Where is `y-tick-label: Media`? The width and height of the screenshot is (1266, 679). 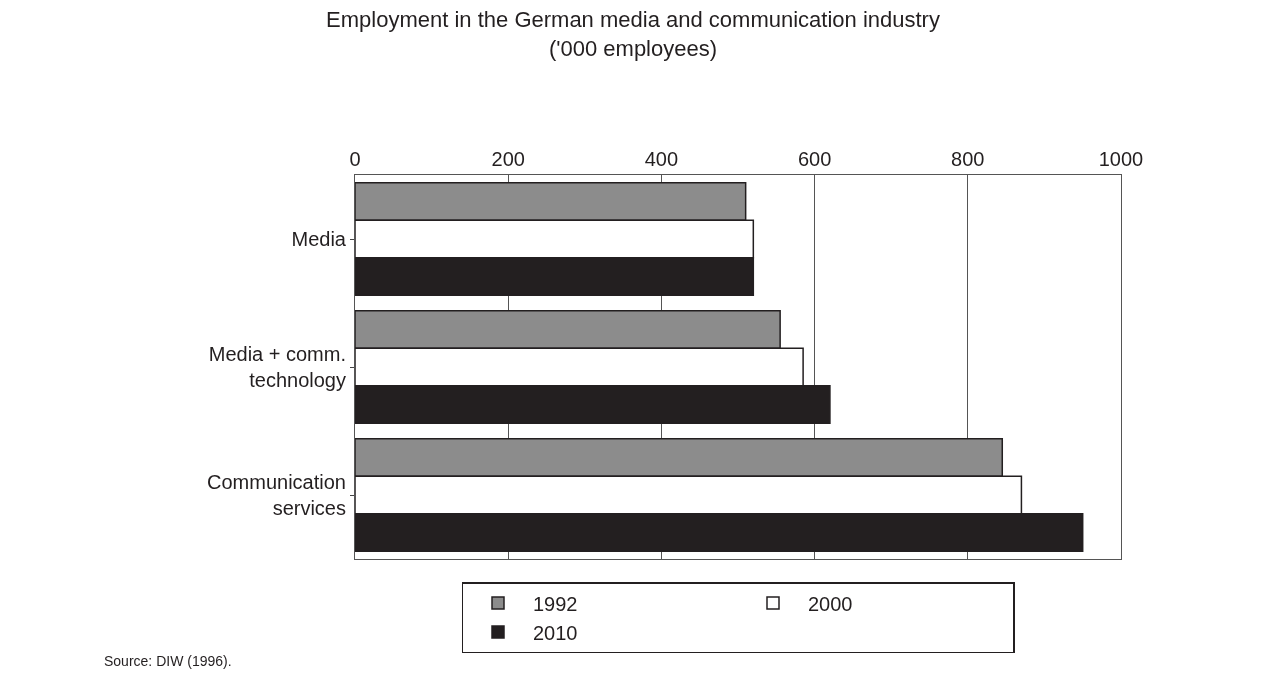
y-tick-label: Media is located at coordinates (319, 239).